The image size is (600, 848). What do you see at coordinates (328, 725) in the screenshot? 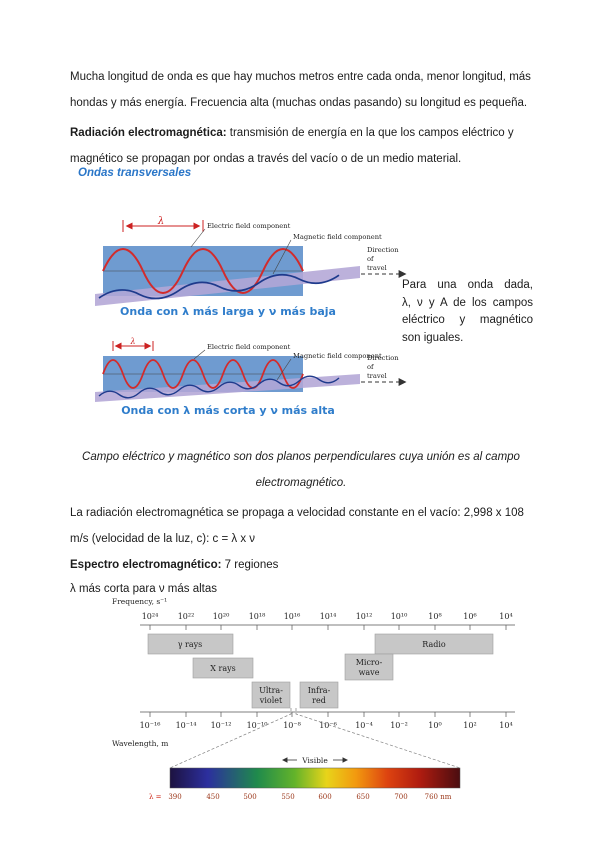
I see `wavelength-tick-label: 10⁻⁶` at bounding box center [328, 725].